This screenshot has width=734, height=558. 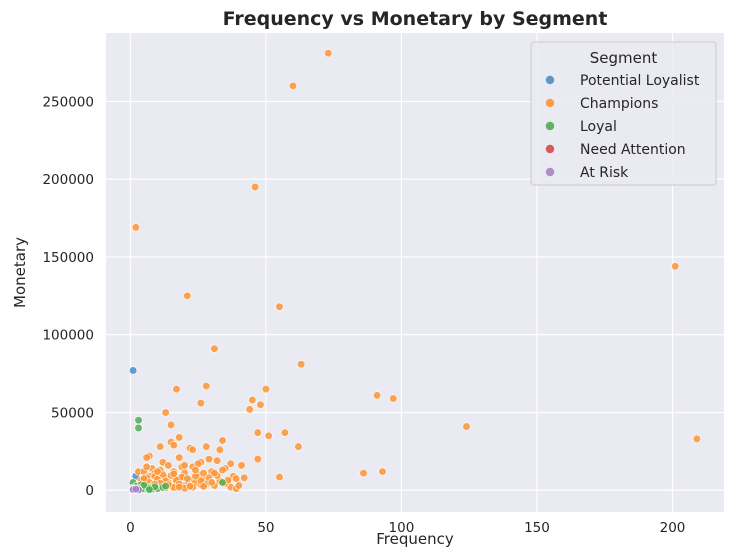 What do you see at coordinates (415, 539) in the screenshot?
I see `x-axis-label: Frequency` at bounding box center [415, 539].